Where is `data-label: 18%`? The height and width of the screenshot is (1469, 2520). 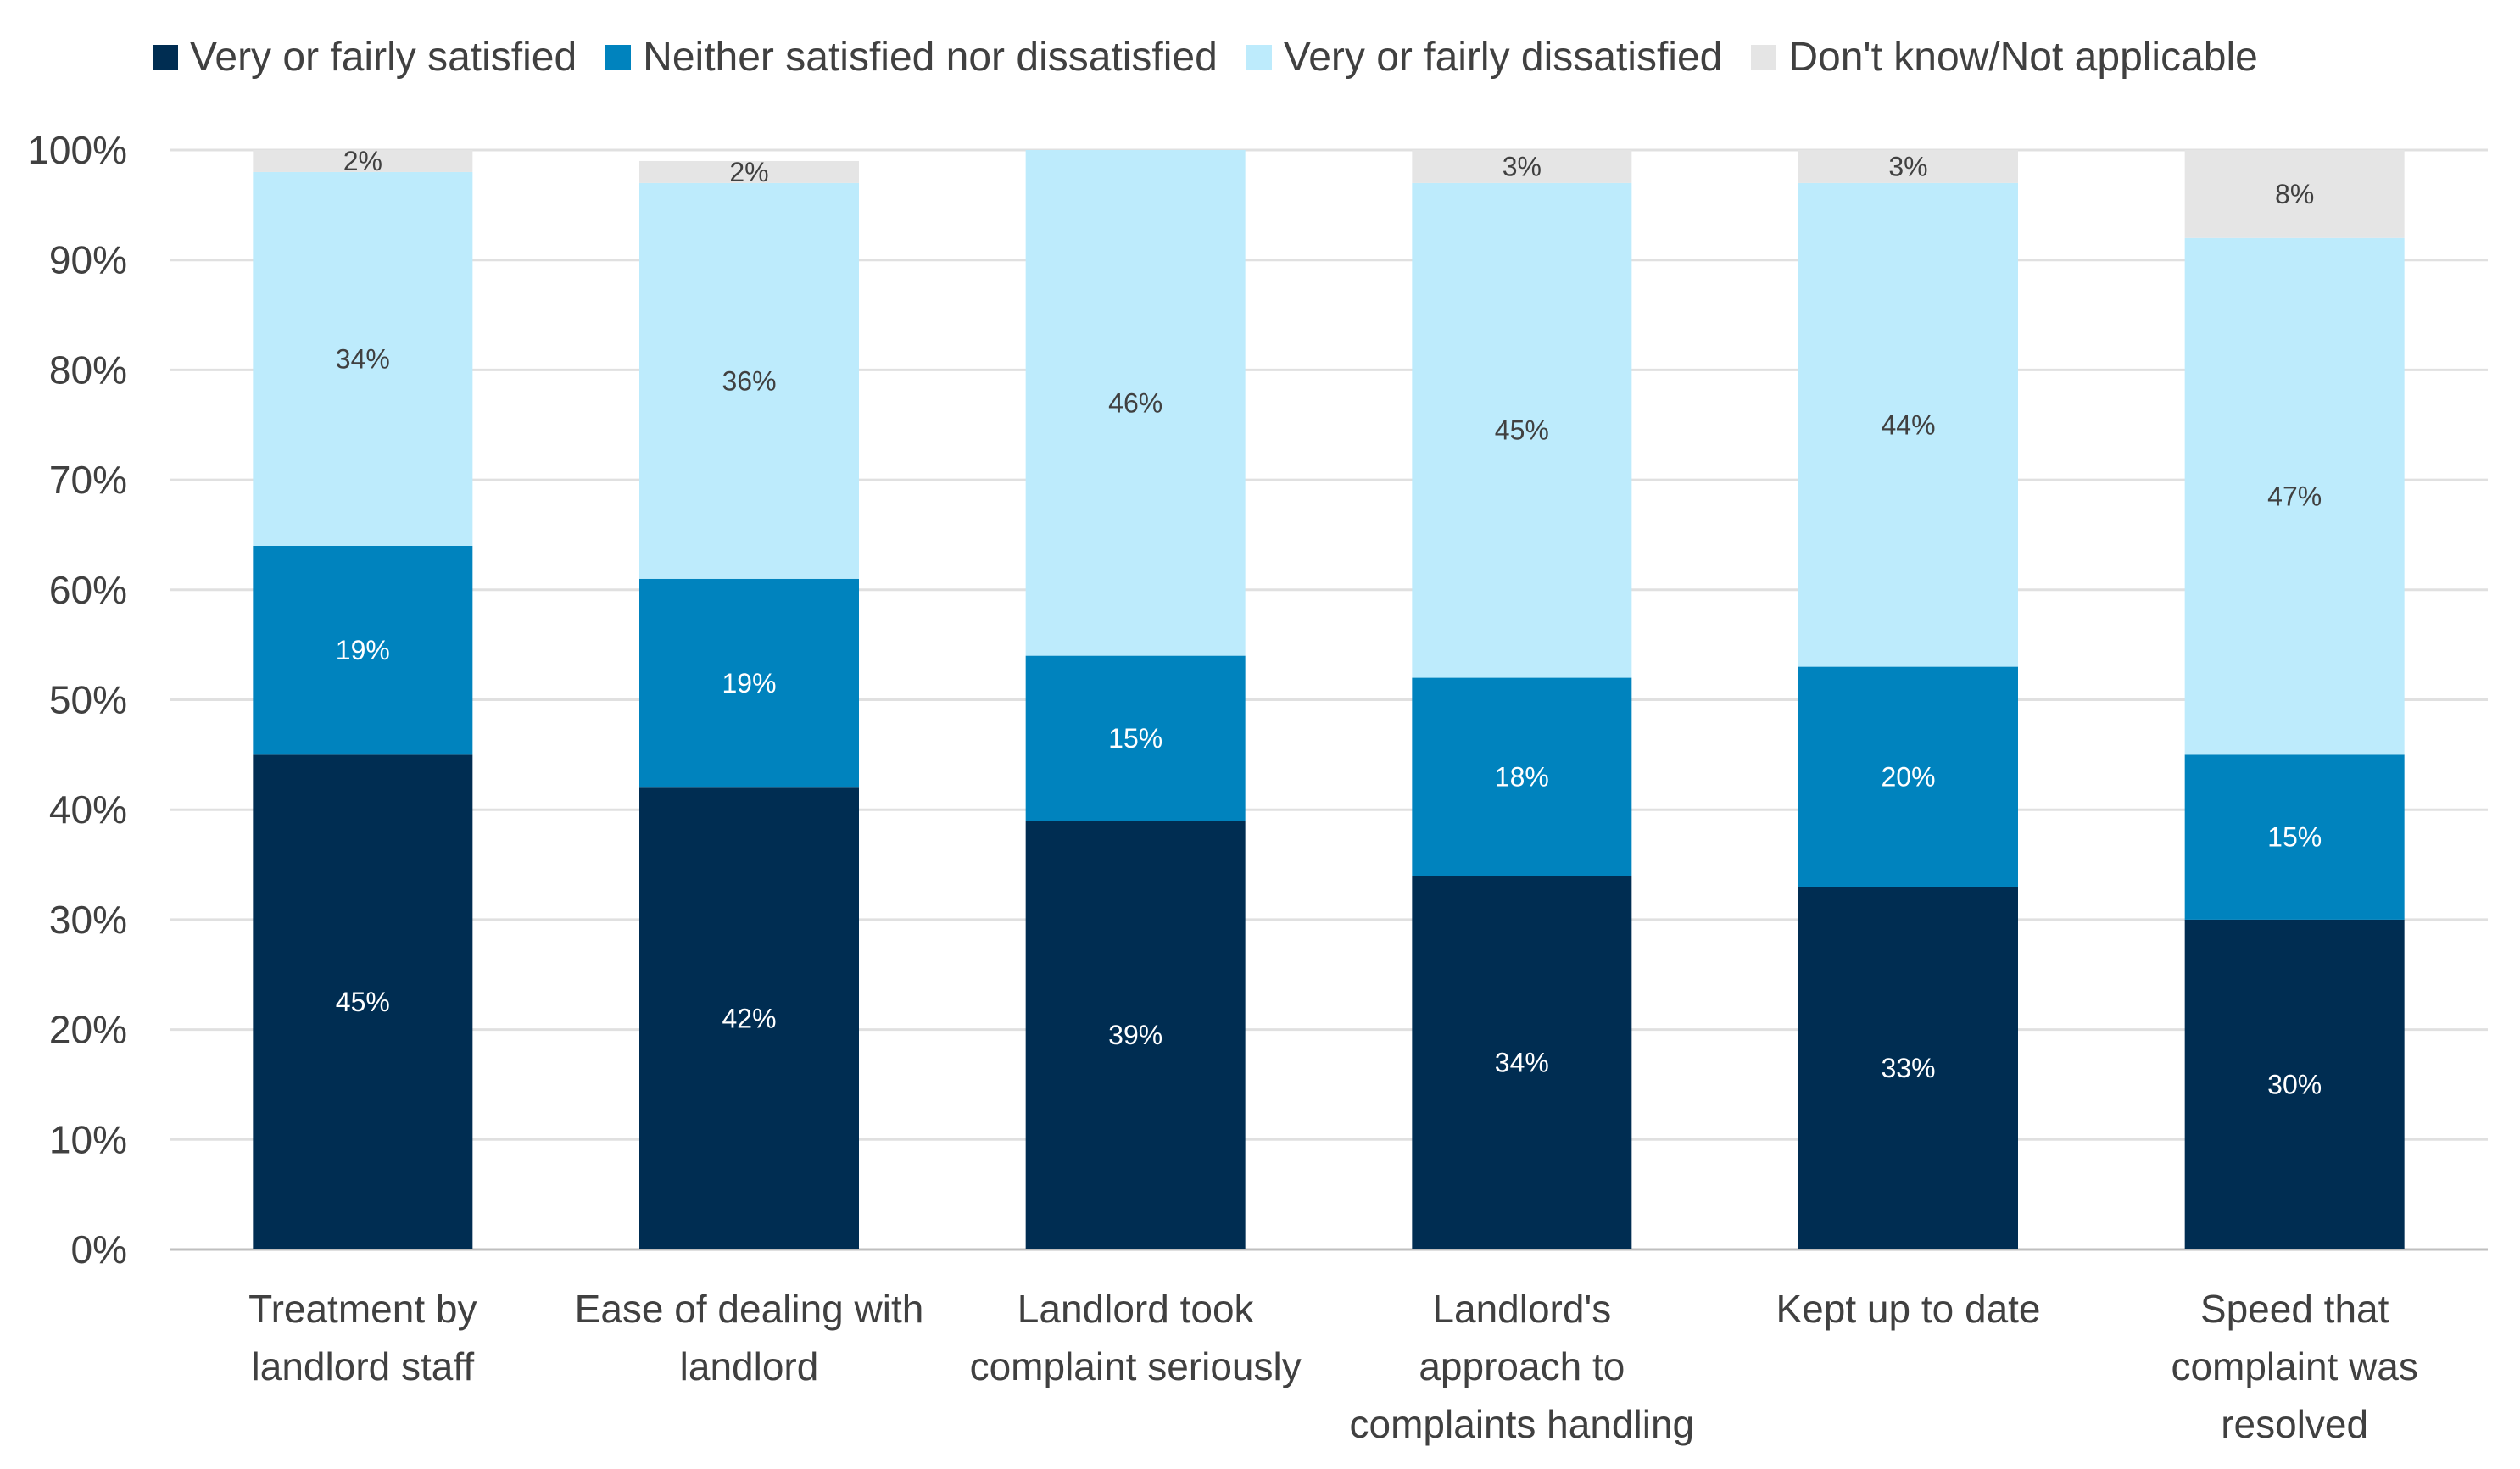
data-label: 18% is located at coordinates (1522, 777).